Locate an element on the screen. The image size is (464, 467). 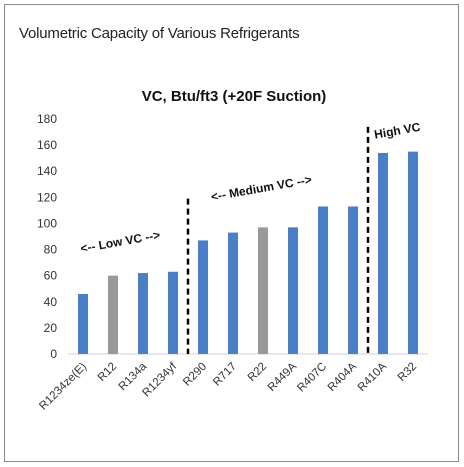
bar-r717 is located at coordinates (233, 293).